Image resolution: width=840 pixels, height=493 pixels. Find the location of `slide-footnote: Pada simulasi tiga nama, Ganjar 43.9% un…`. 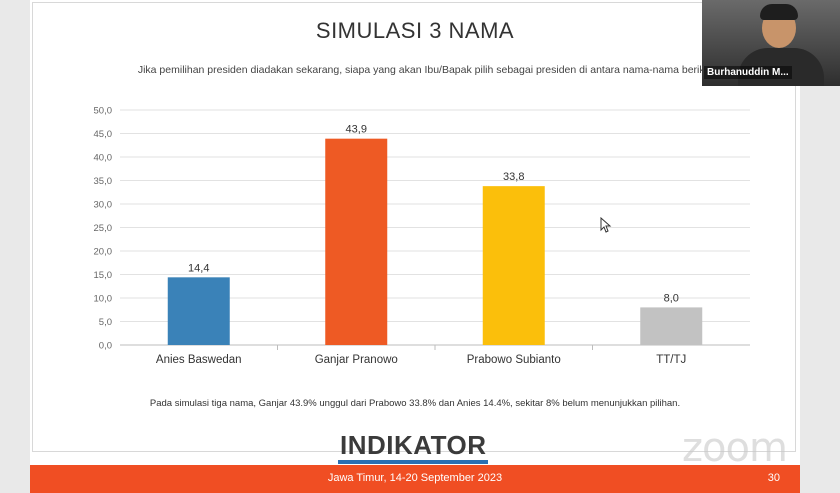

slide-footnote: Pada simulasi tiga nama, Ganjar 43.9% un… is located at coordinates (415, 403).